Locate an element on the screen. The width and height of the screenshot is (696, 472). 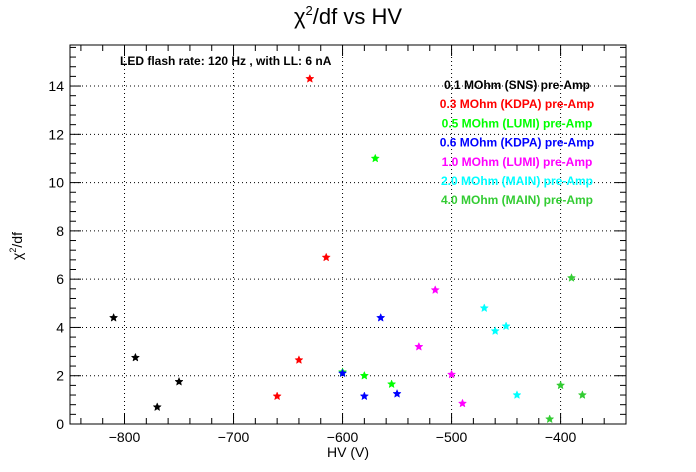
svg-text: χ2/df is located at coordinates (16, 246).